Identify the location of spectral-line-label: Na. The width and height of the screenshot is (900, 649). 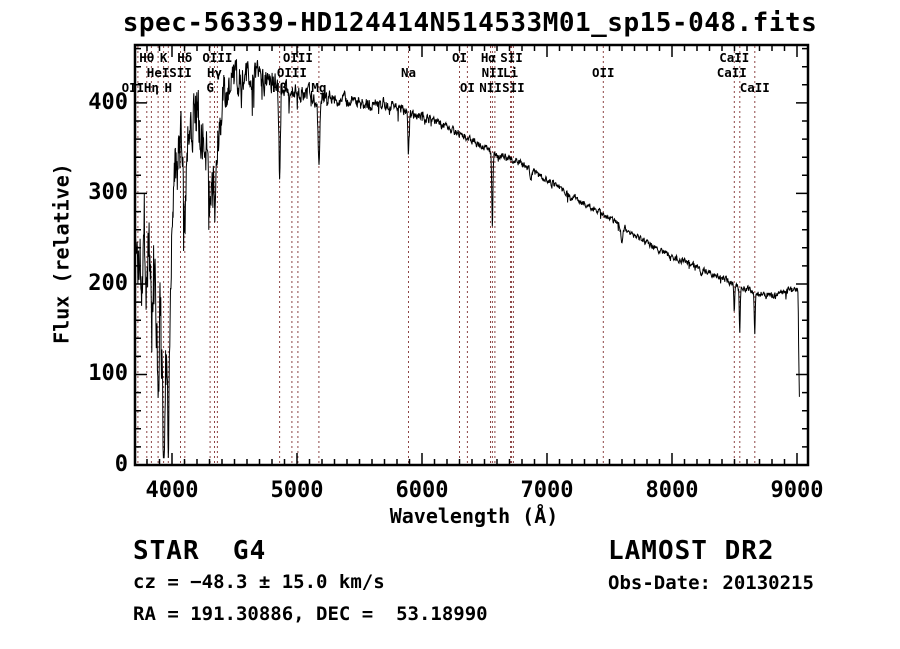
(408, 72).